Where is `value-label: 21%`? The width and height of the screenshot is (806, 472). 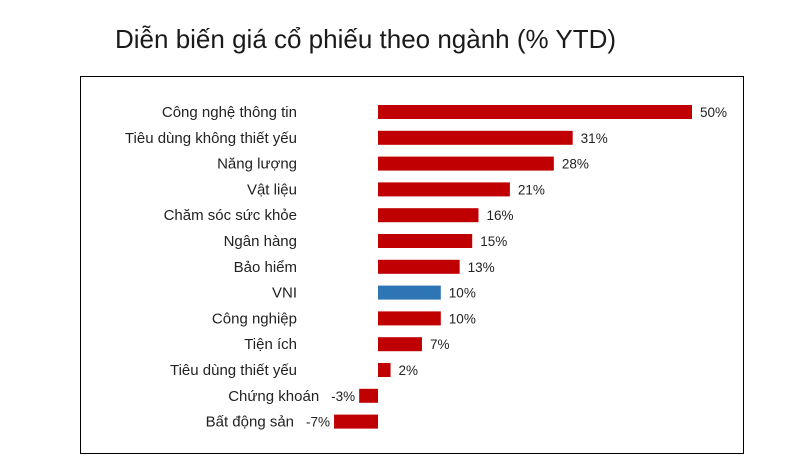
value-label: 21% is located at coordinates (531, 189).